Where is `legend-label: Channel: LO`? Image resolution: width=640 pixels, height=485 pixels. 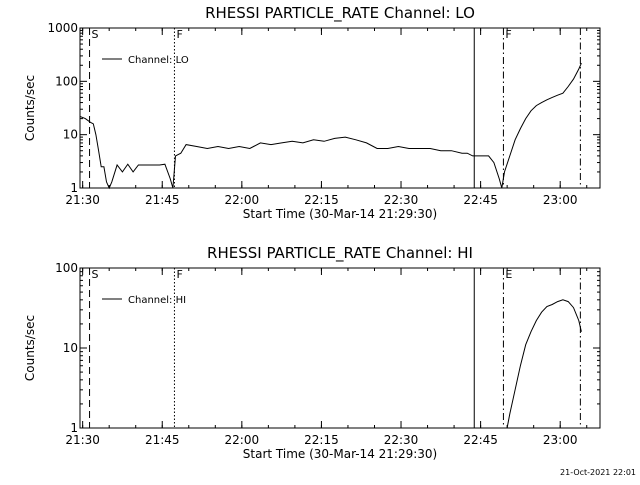 legend-label: Channel: LO is located at coordinates (158, 60).